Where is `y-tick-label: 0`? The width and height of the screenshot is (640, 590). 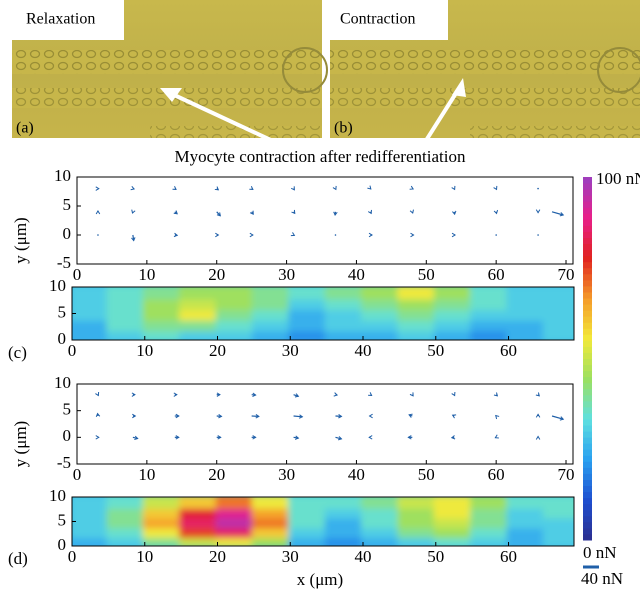
y-tick-label: 0 is located at coordinates (67, 233).